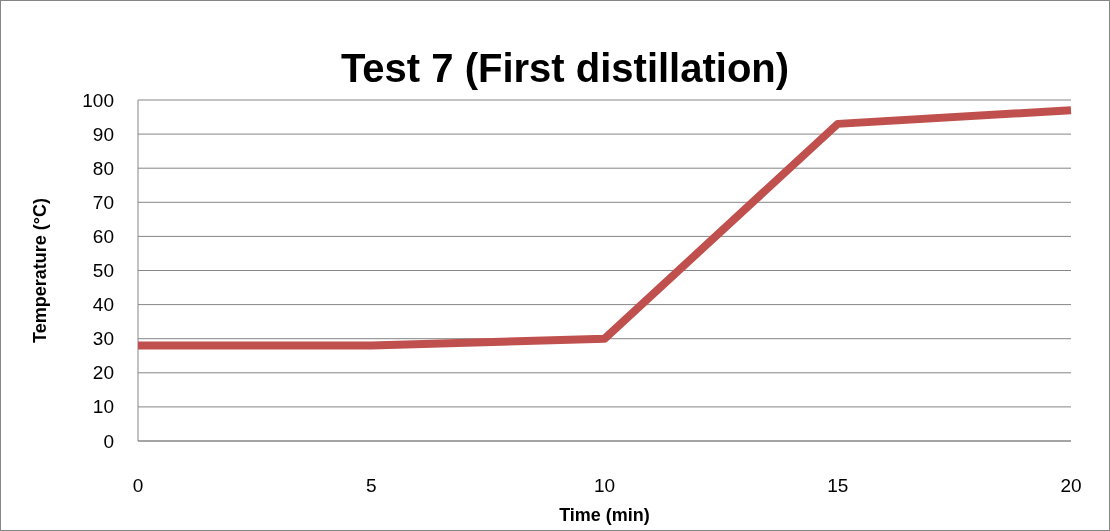 Image resolution: width=1110 pixels, height=531 pixels. I want to click on y-tick-label: 30, so click(103, 339).